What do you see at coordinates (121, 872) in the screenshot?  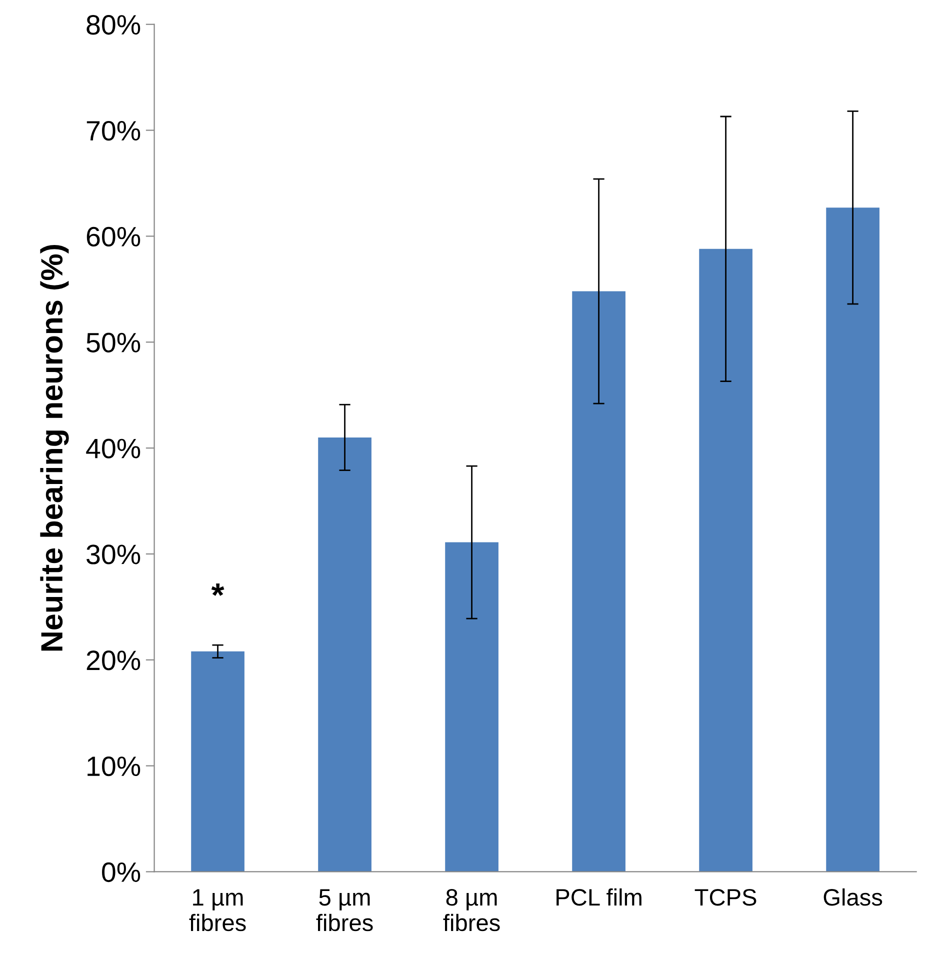 I see `y-tick-label: 0%` at bounding box center [121, 872].